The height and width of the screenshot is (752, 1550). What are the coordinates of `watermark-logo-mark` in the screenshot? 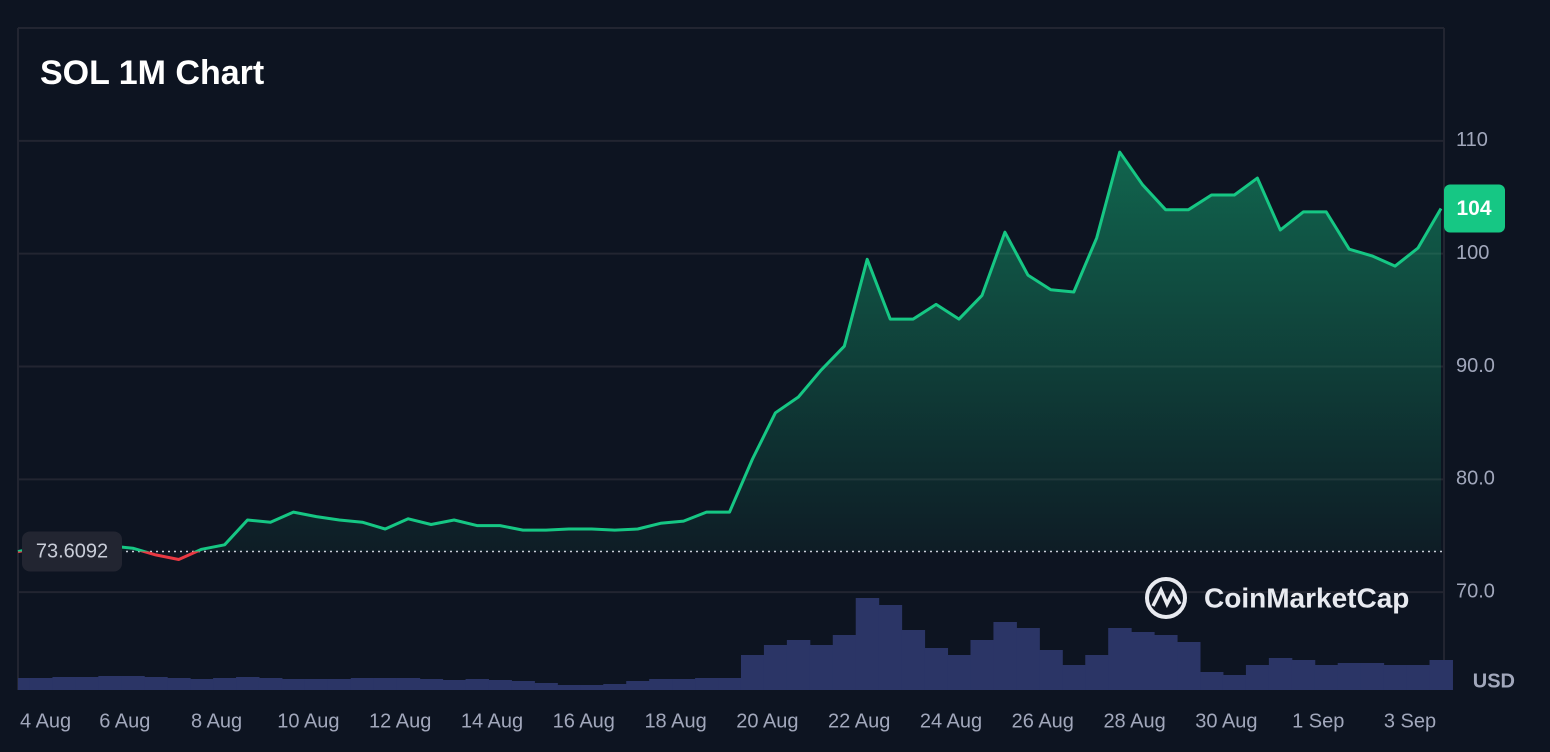 It's located at (1166, 597).